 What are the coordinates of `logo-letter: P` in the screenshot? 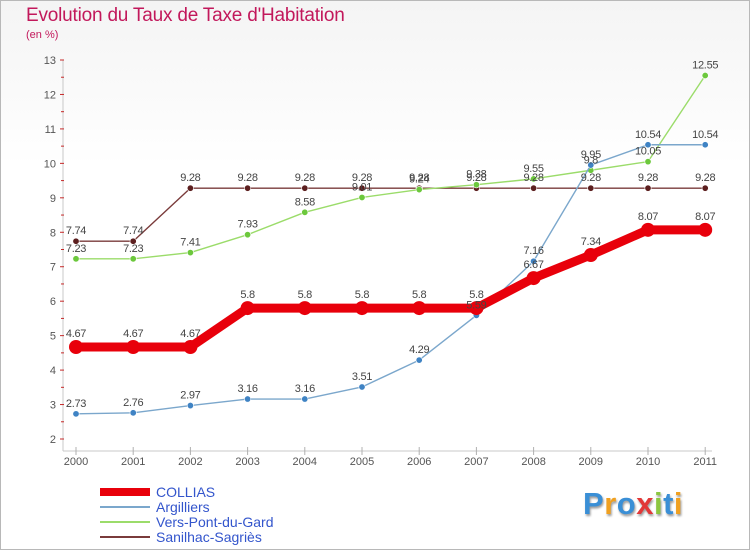 It's located at (594, 503).